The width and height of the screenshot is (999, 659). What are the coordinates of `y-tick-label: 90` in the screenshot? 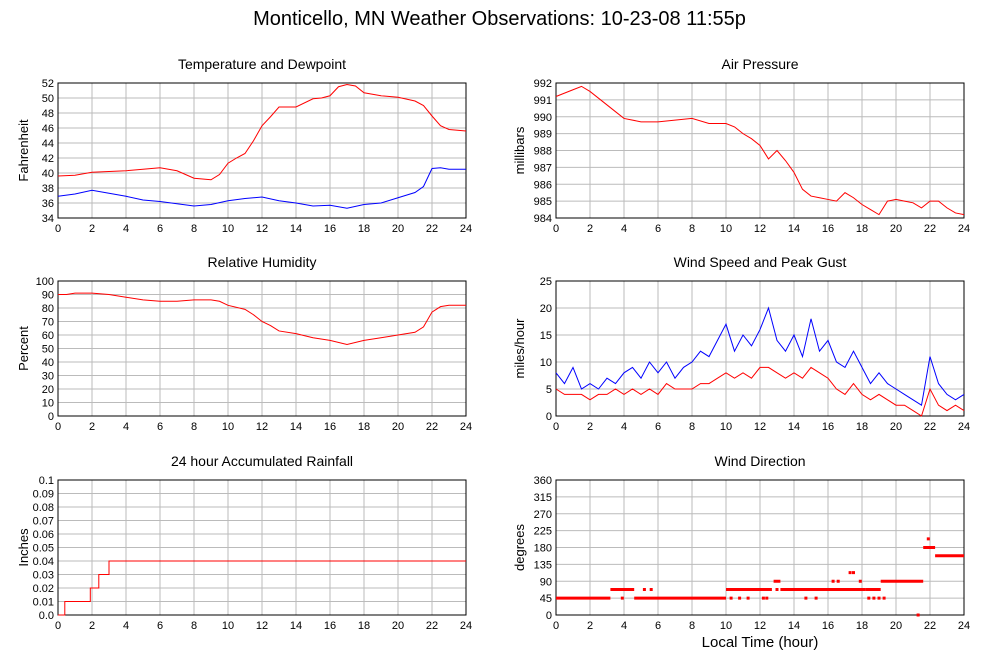 It's located at (48, 296).